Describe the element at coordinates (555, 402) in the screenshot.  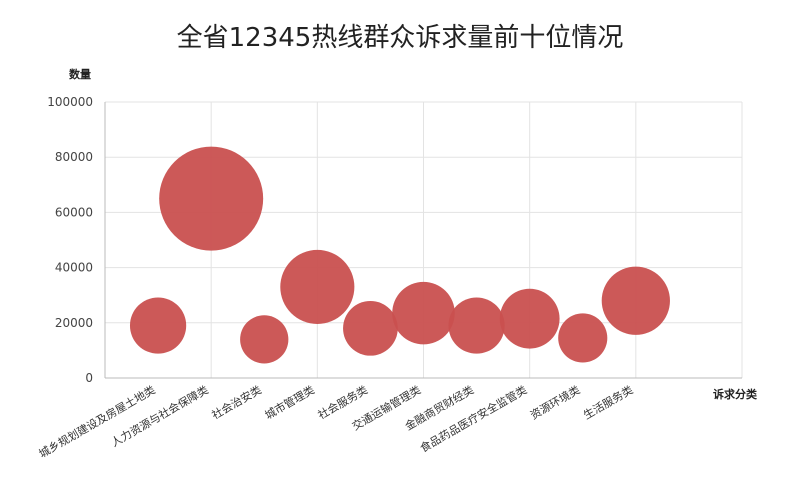
I see `x-tick-label: 资源环境类` at that location.